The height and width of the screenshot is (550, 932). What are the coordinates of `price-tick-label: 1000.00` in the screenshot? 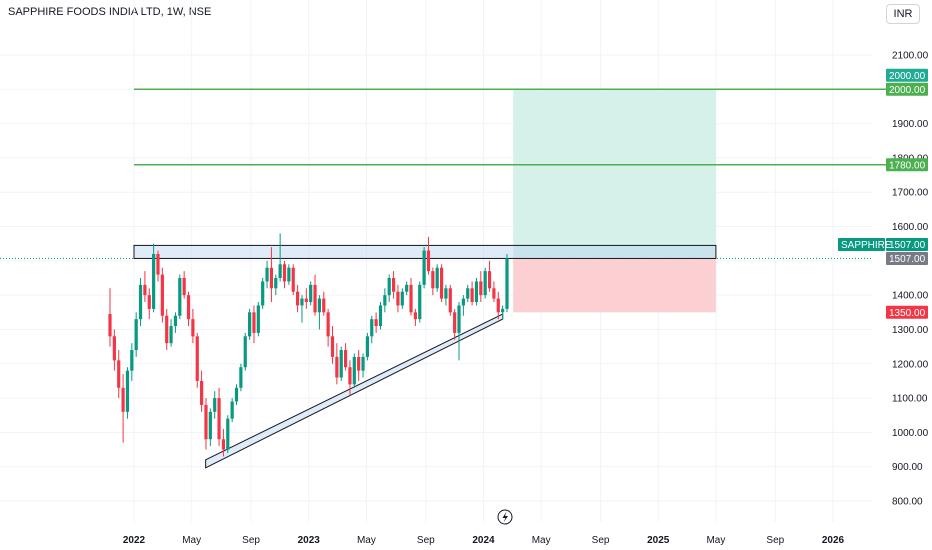 It's located at (910, 433).